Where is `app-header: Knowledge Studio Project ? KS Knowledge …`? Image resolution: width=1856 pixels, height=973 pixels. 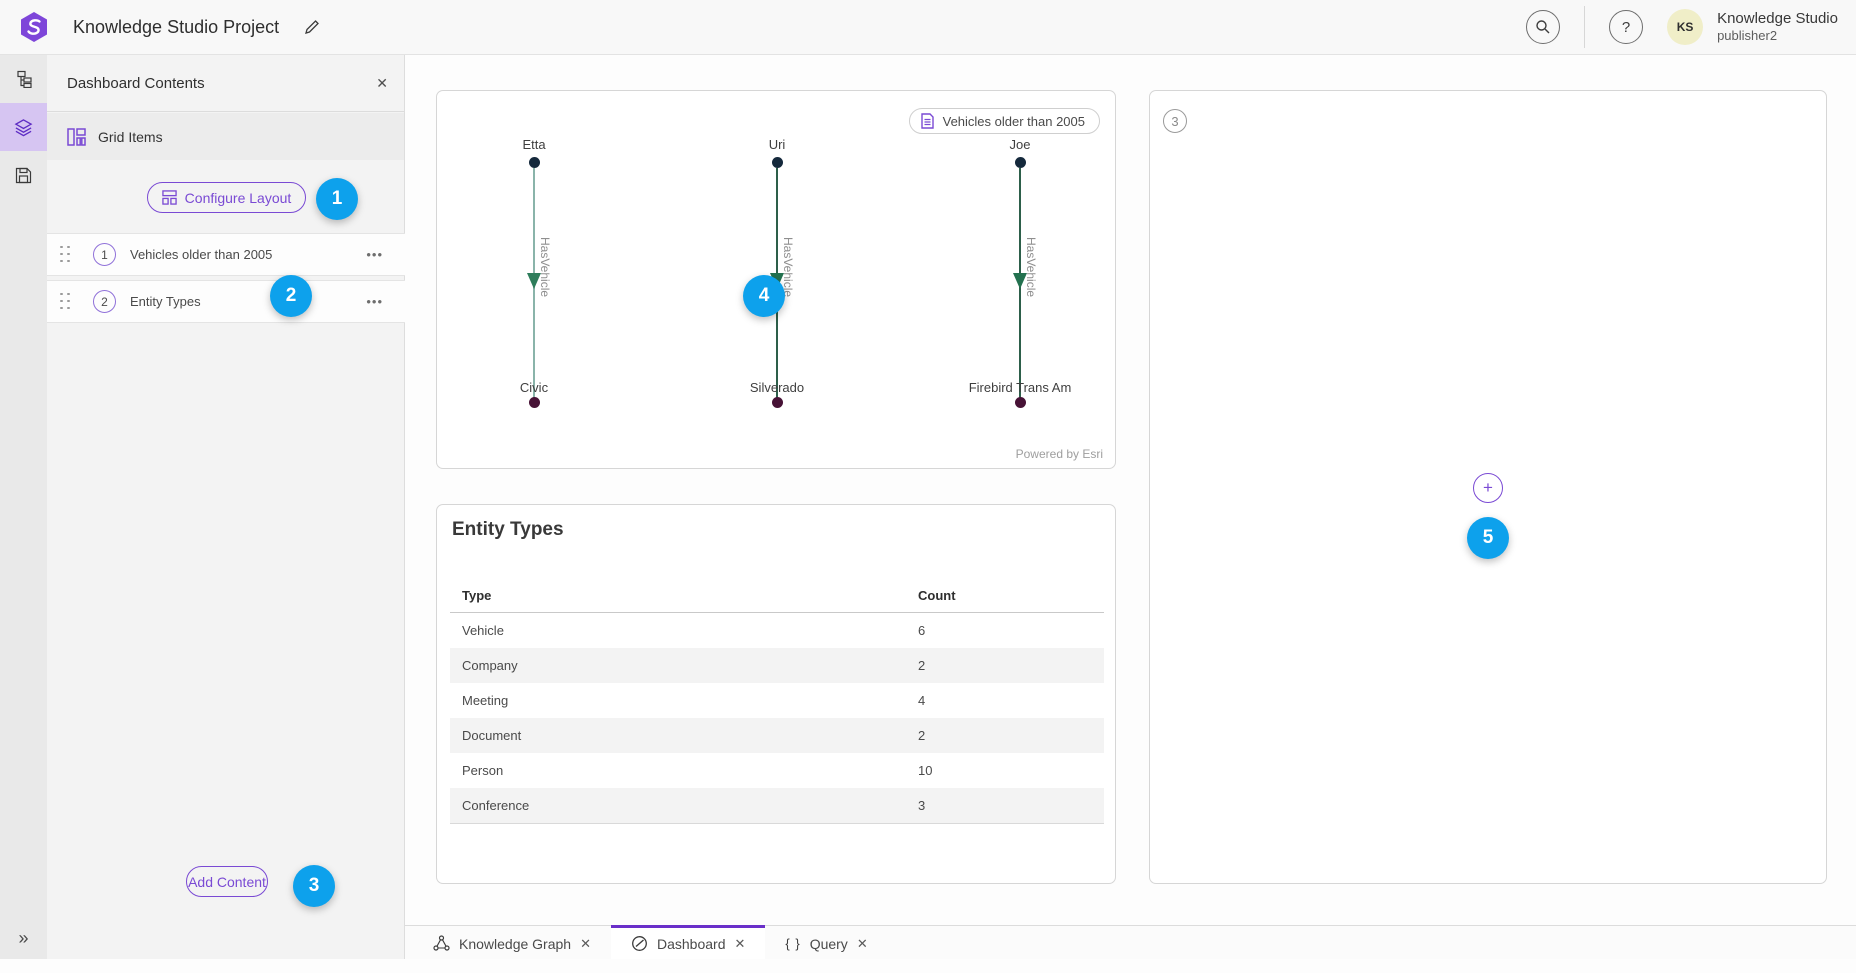
app-header: Knowledge Studio Project ? KS Knowledge … is located at coordinates (928, 27).